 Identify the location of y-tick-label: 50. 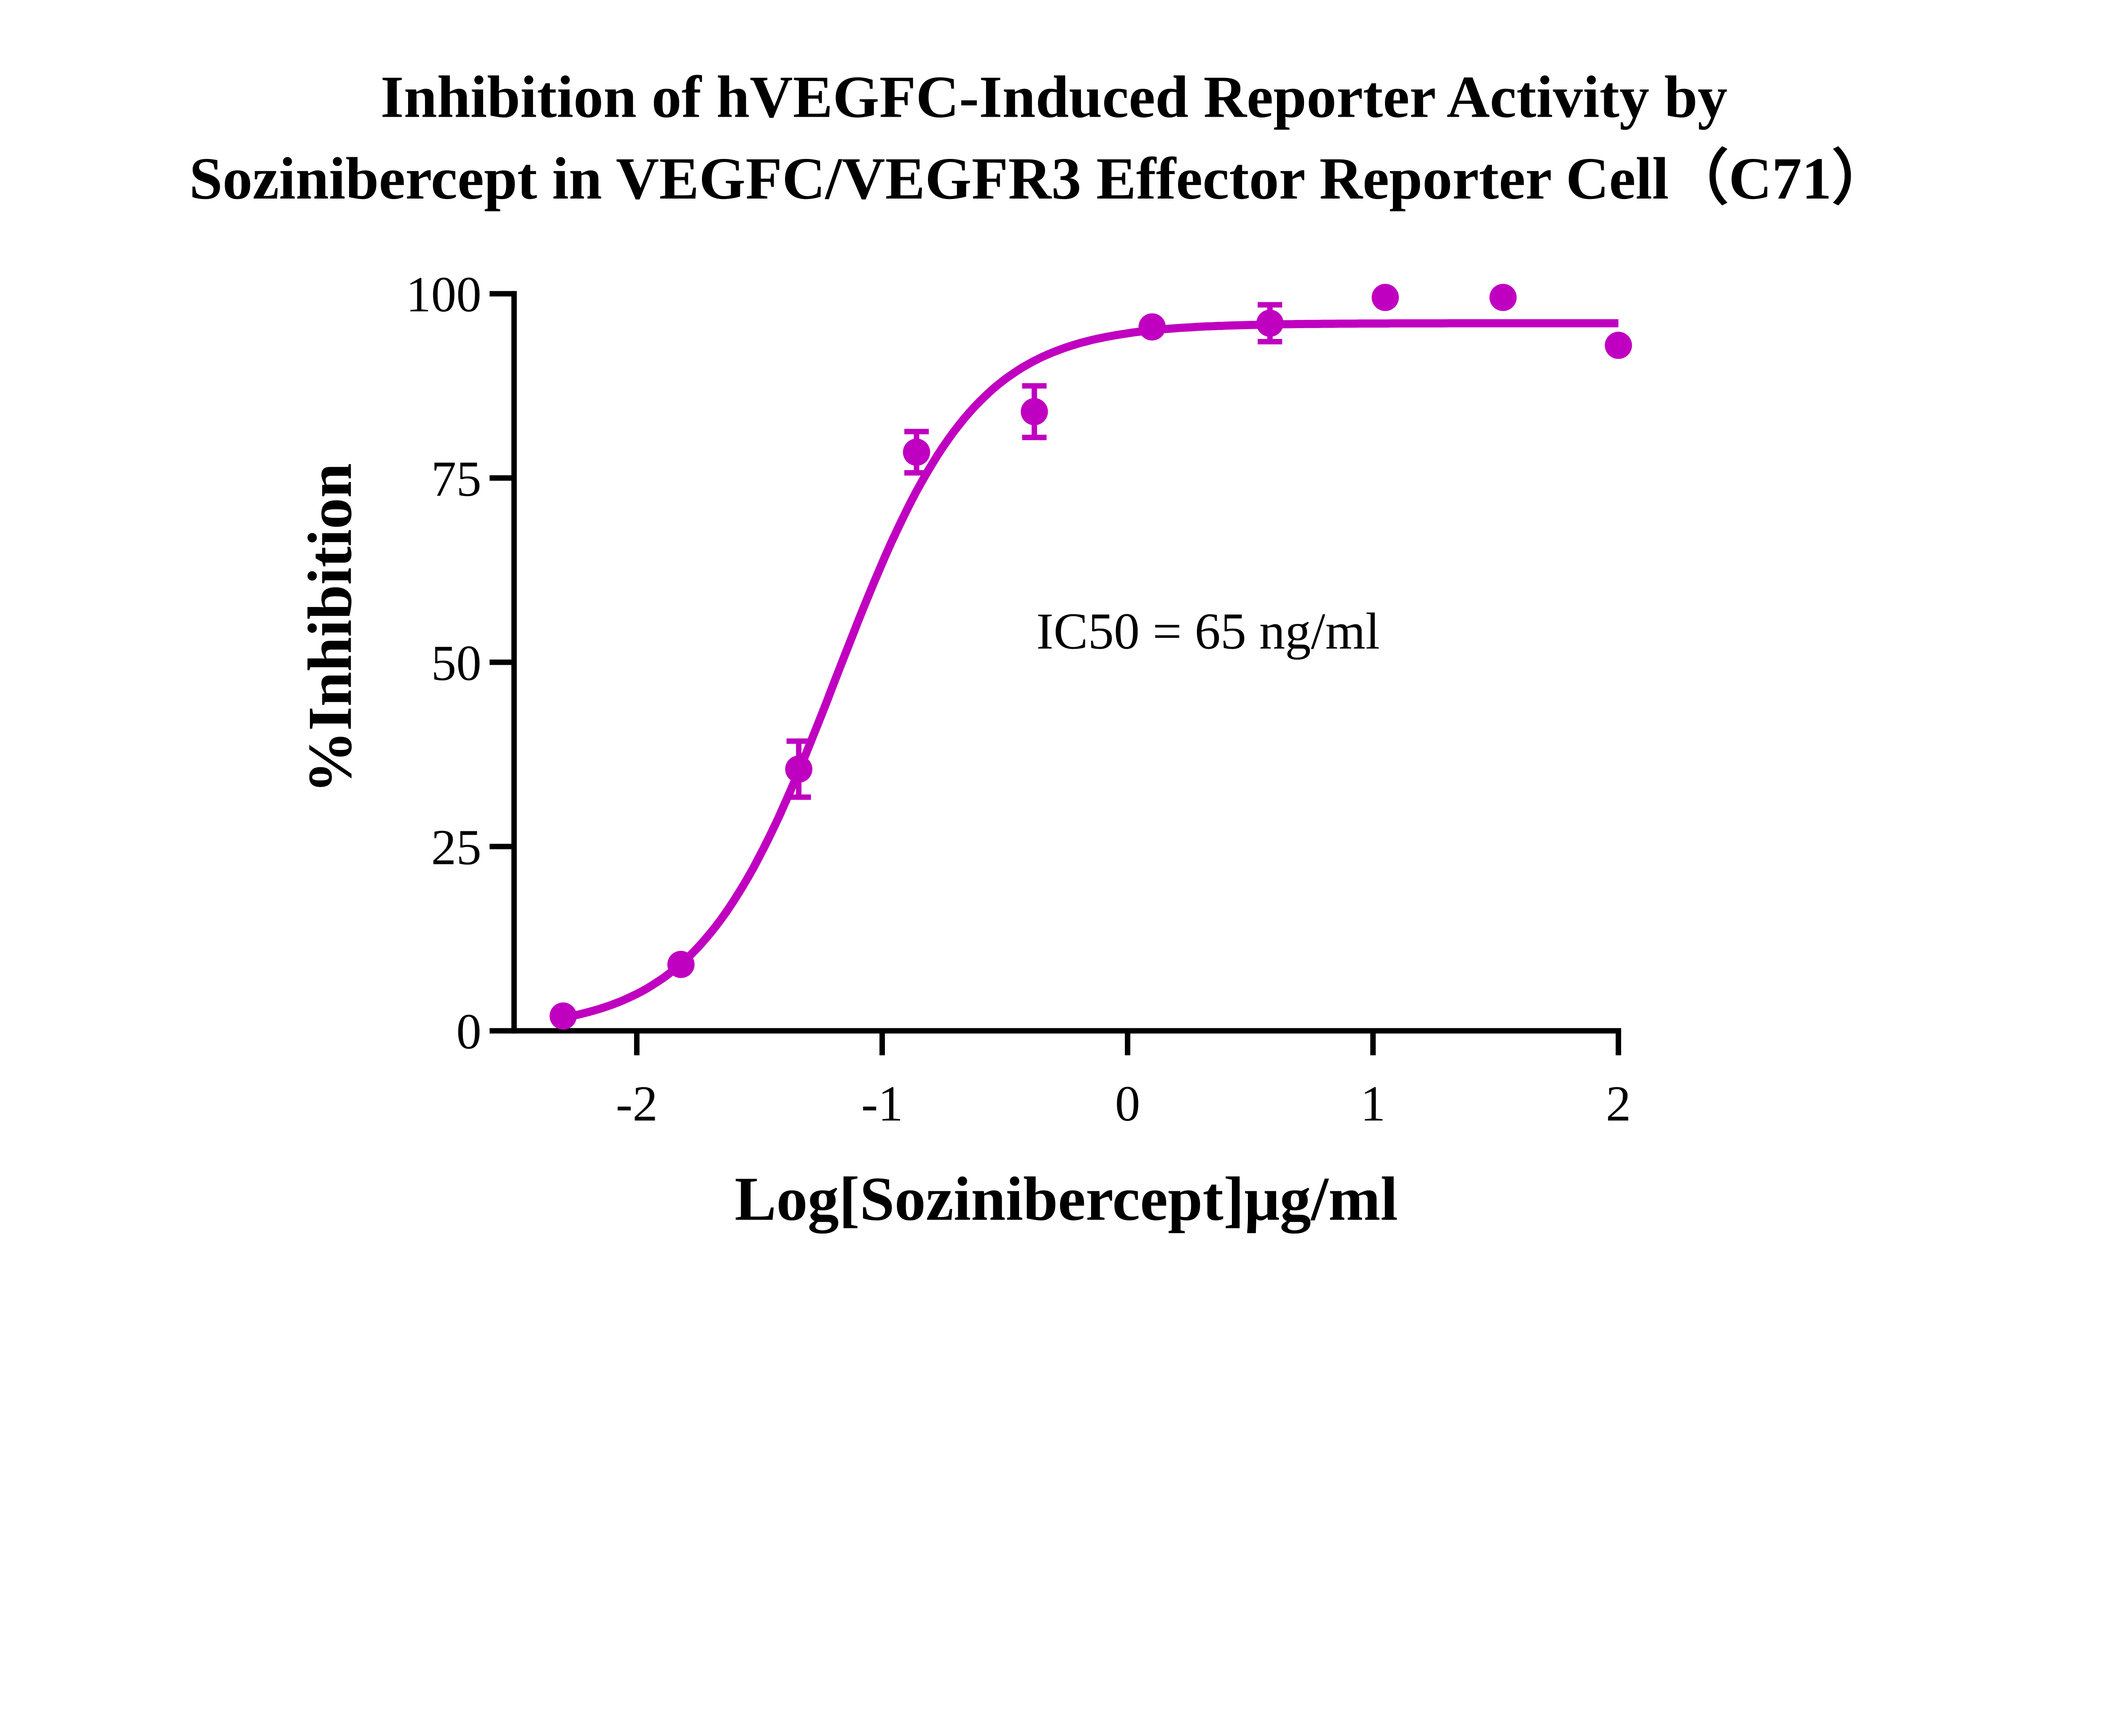
(456, 663).